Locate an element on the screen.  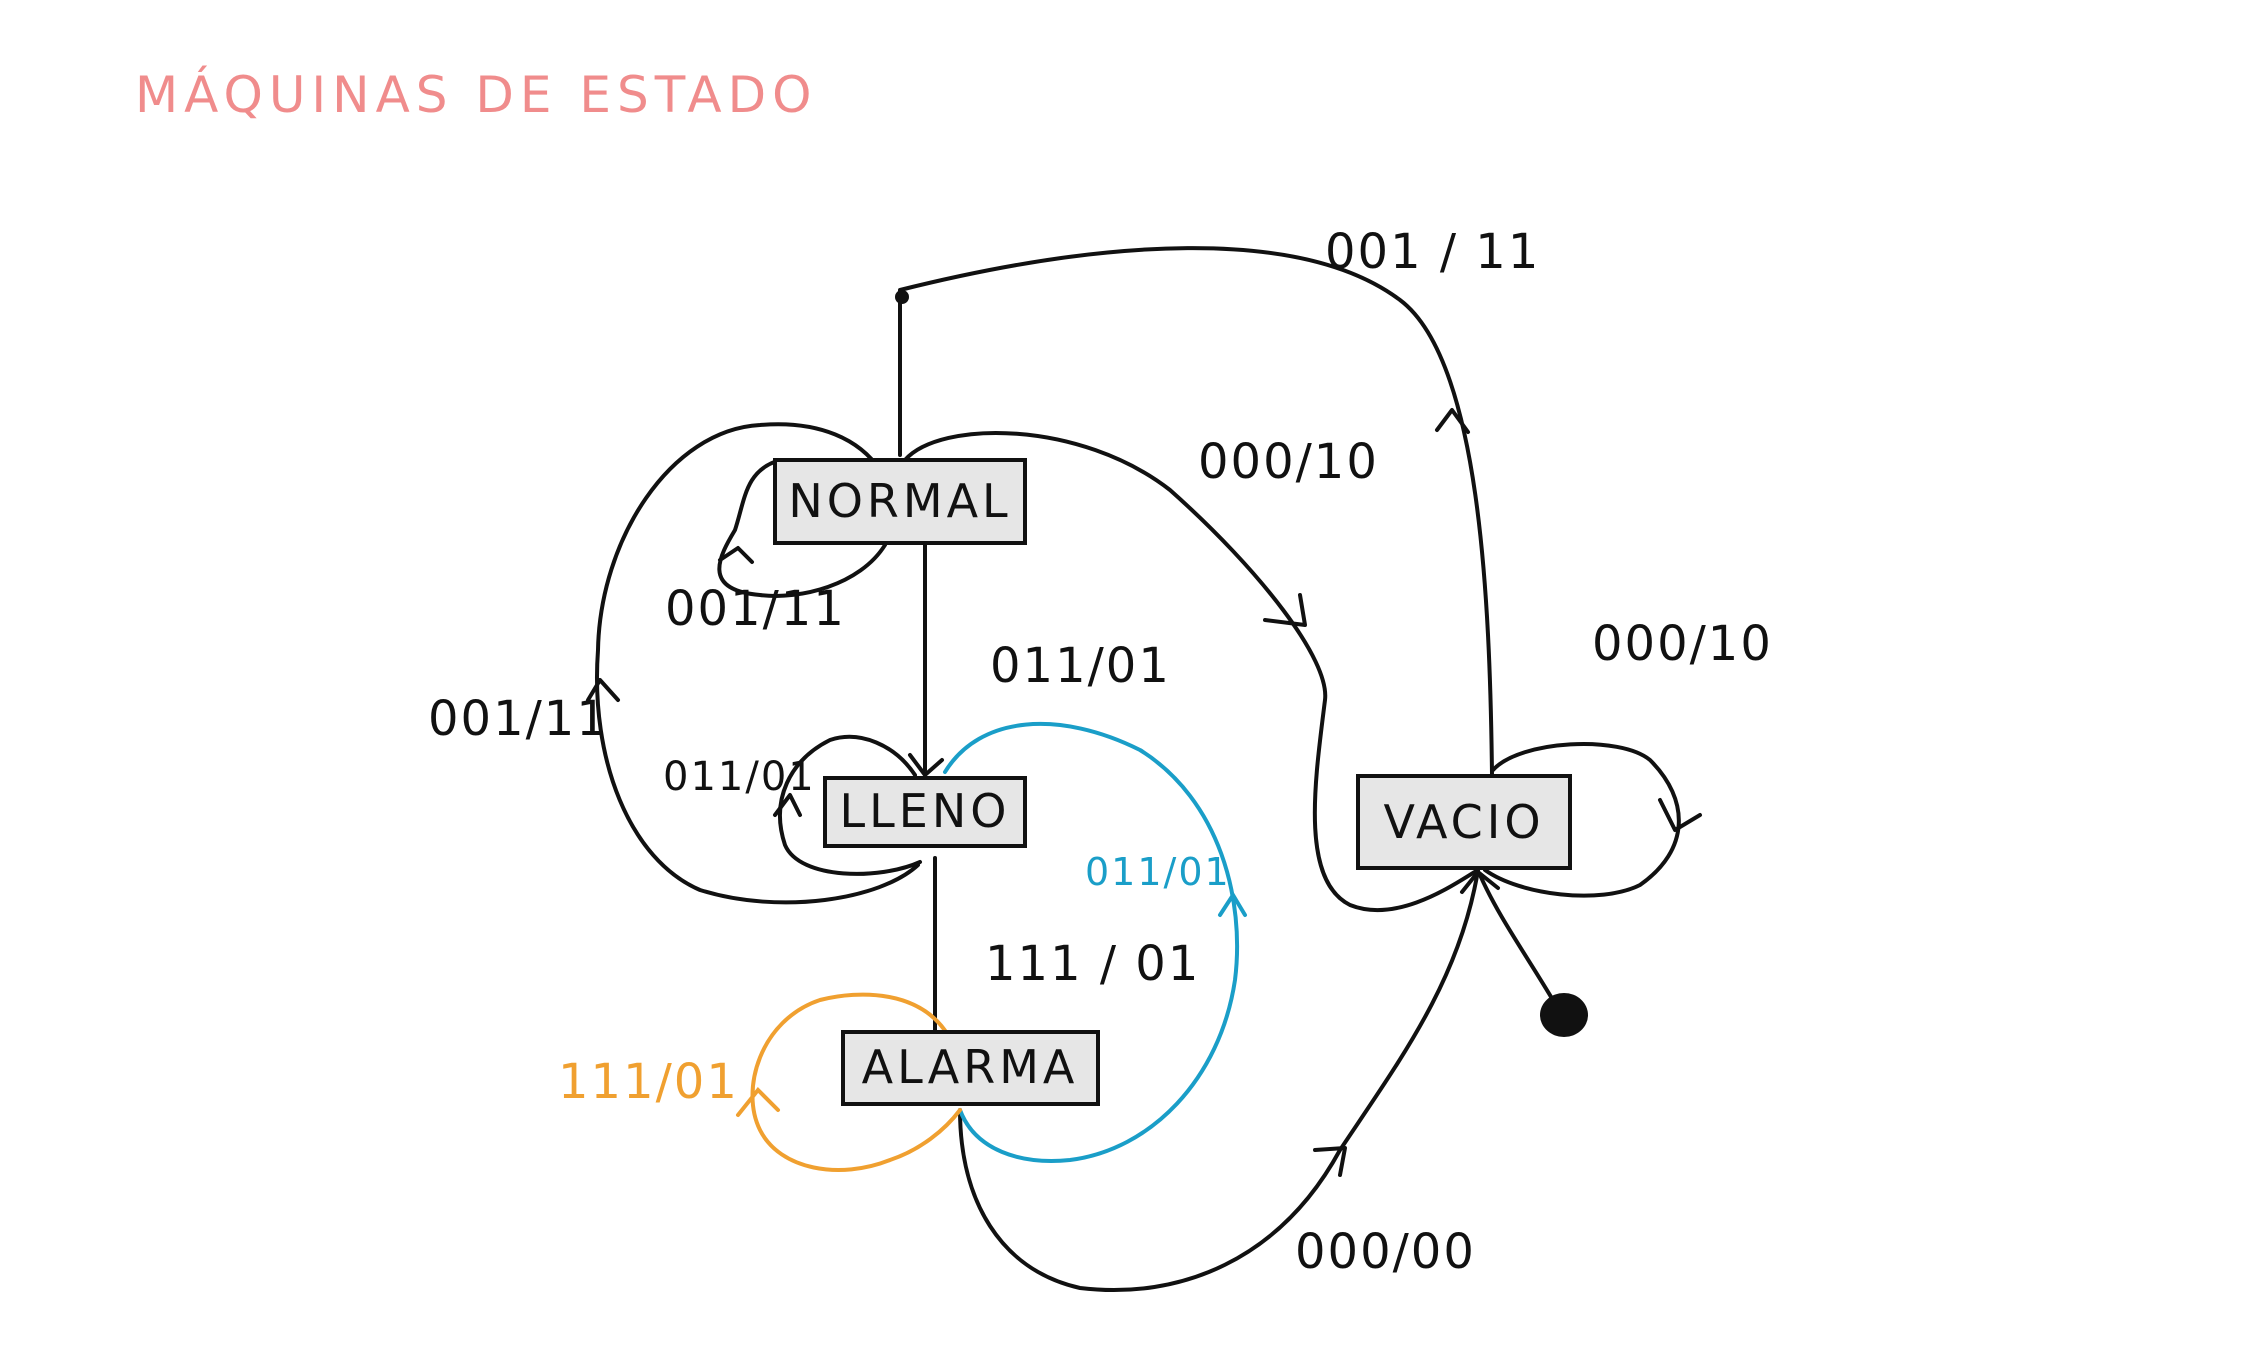
edge-lleno-self is located at coordinates (850, 805).